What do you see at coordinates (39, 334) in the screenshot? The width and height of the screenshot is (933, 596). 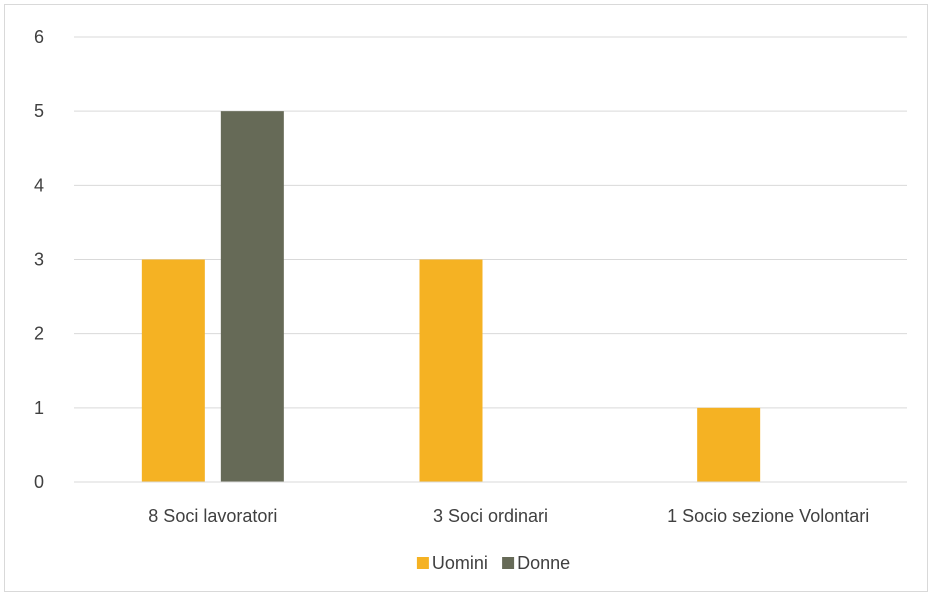 I see `y-tick-label: 2` at bounding box center [39, 334].